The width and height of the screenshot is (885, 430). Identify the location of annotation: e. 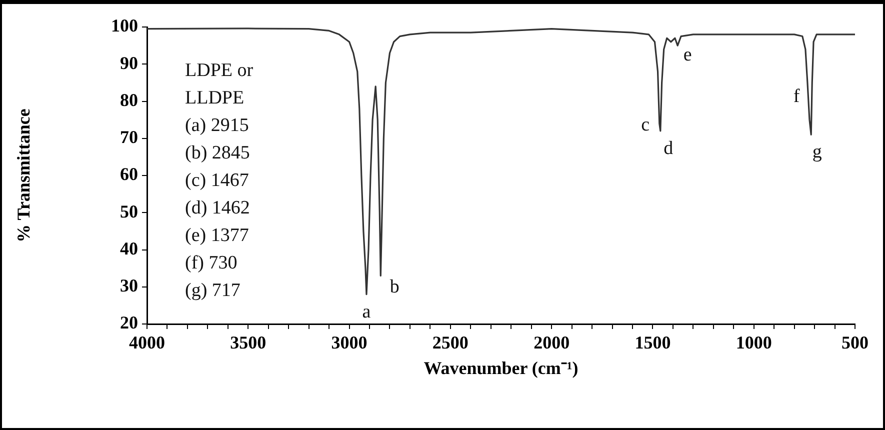
(687, 55).